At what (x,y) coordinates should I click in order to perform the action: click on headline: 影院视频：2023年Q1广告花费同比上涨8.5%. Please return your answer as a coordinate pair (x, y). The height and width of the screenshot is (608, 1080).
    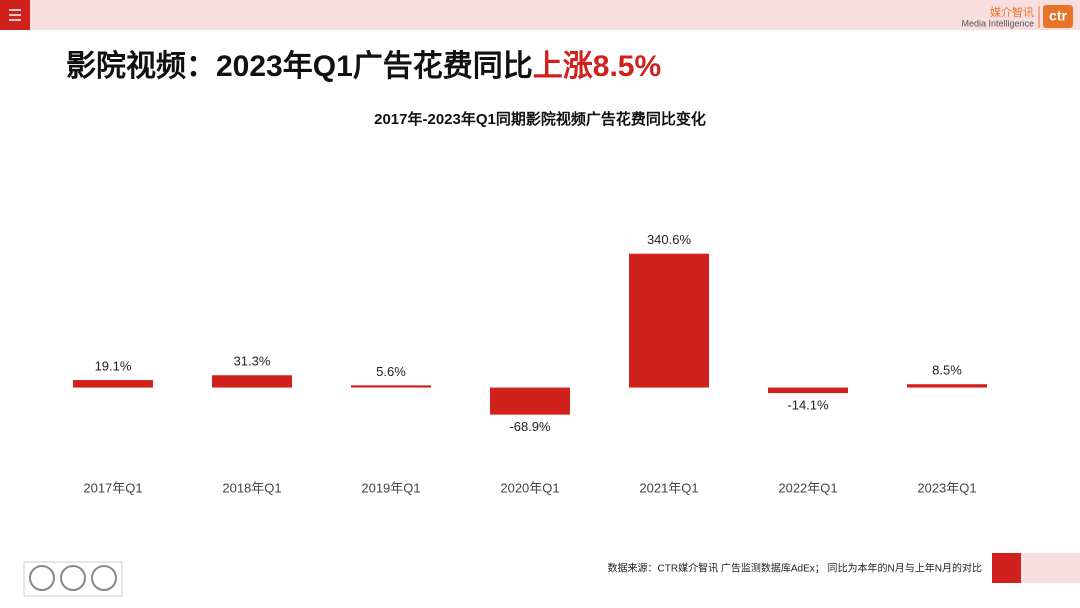
    Looking at the image, I should click on (363, 66).